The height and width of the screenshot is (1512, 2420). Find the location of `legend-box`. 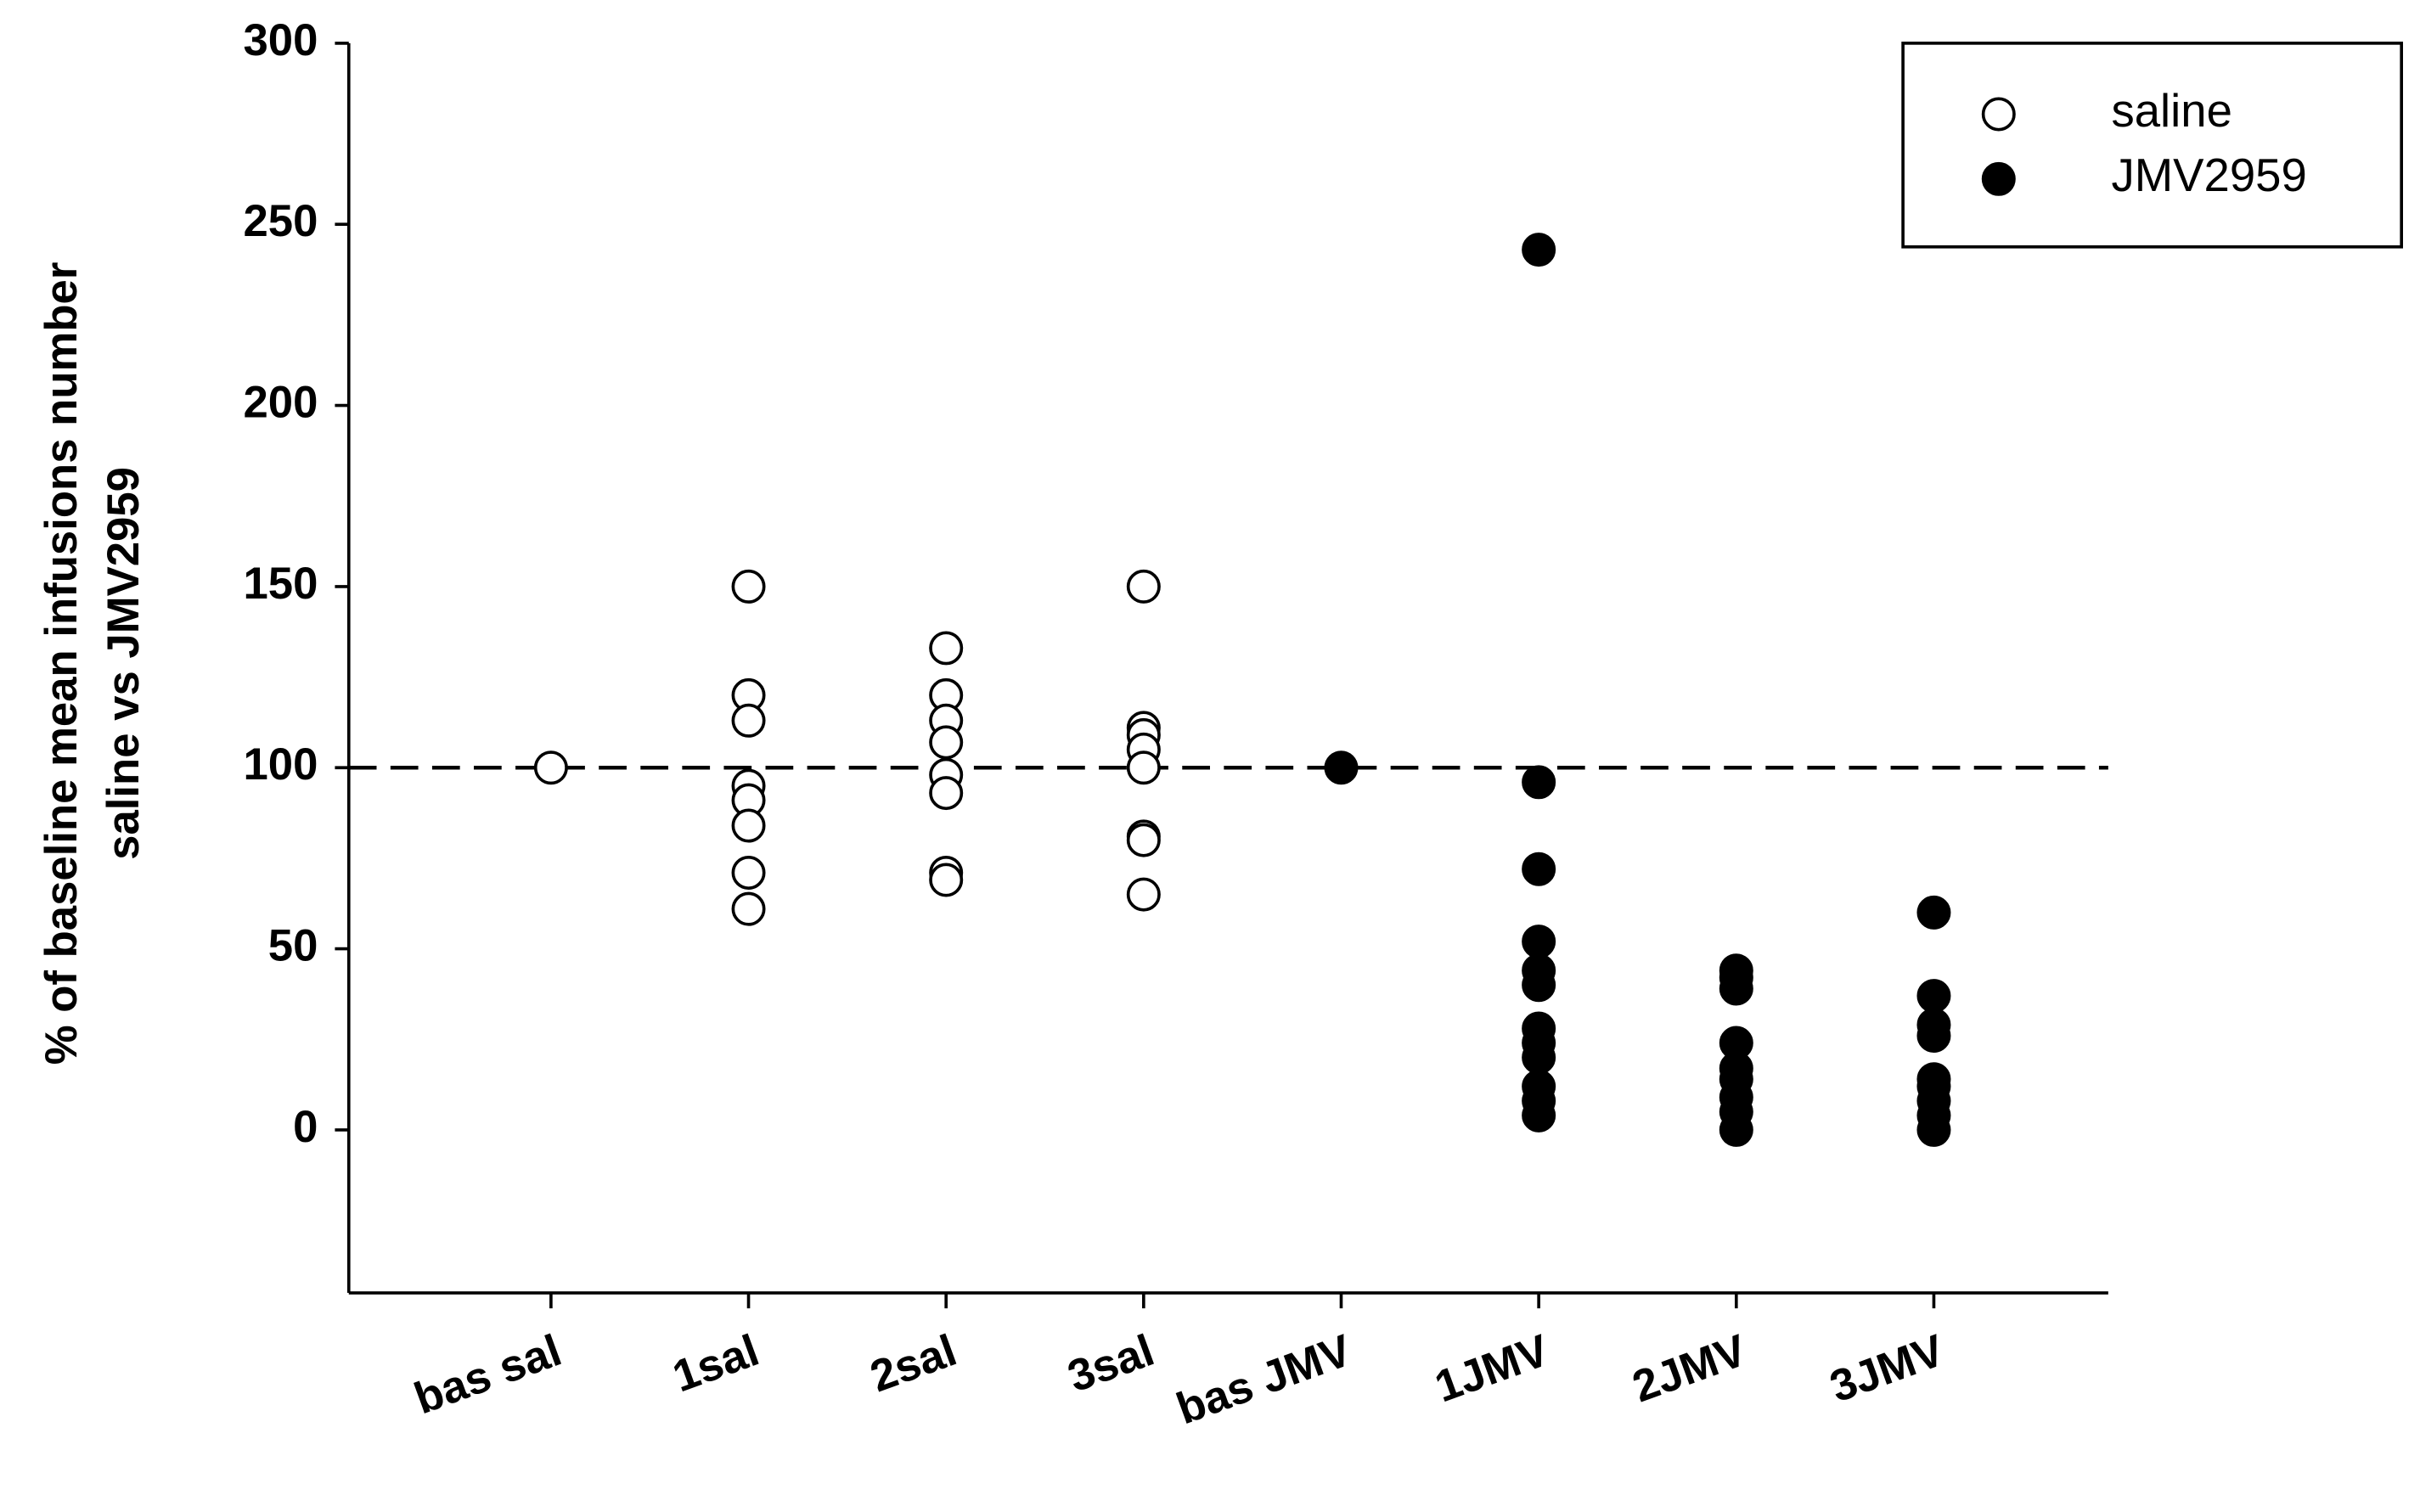

legend-box is located at coordinates (2152, 145).